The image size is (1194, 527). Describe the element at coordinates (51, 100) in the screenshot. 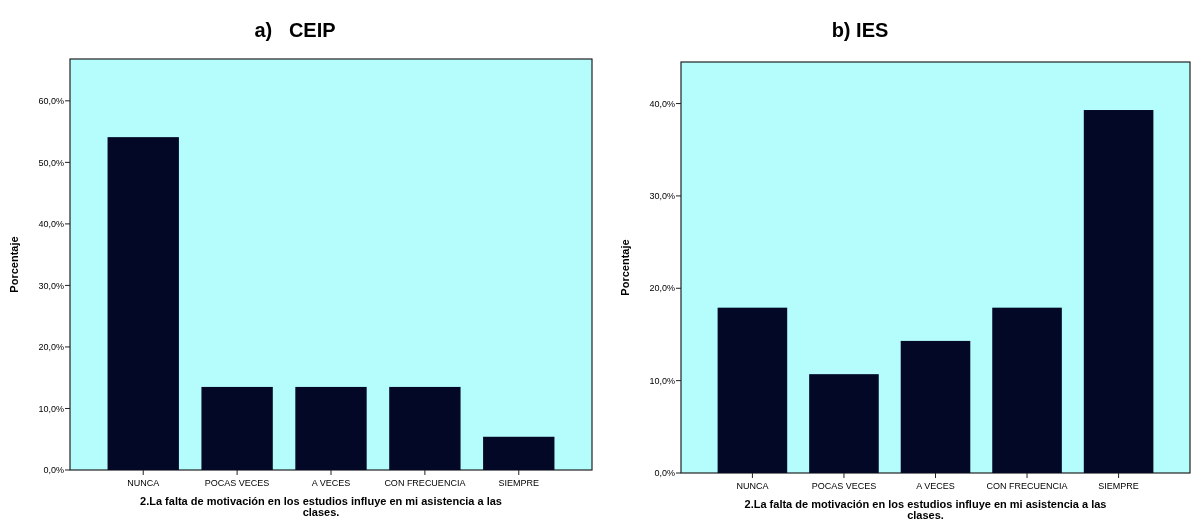

I see `y-tick-label: 60,0%` at that location.